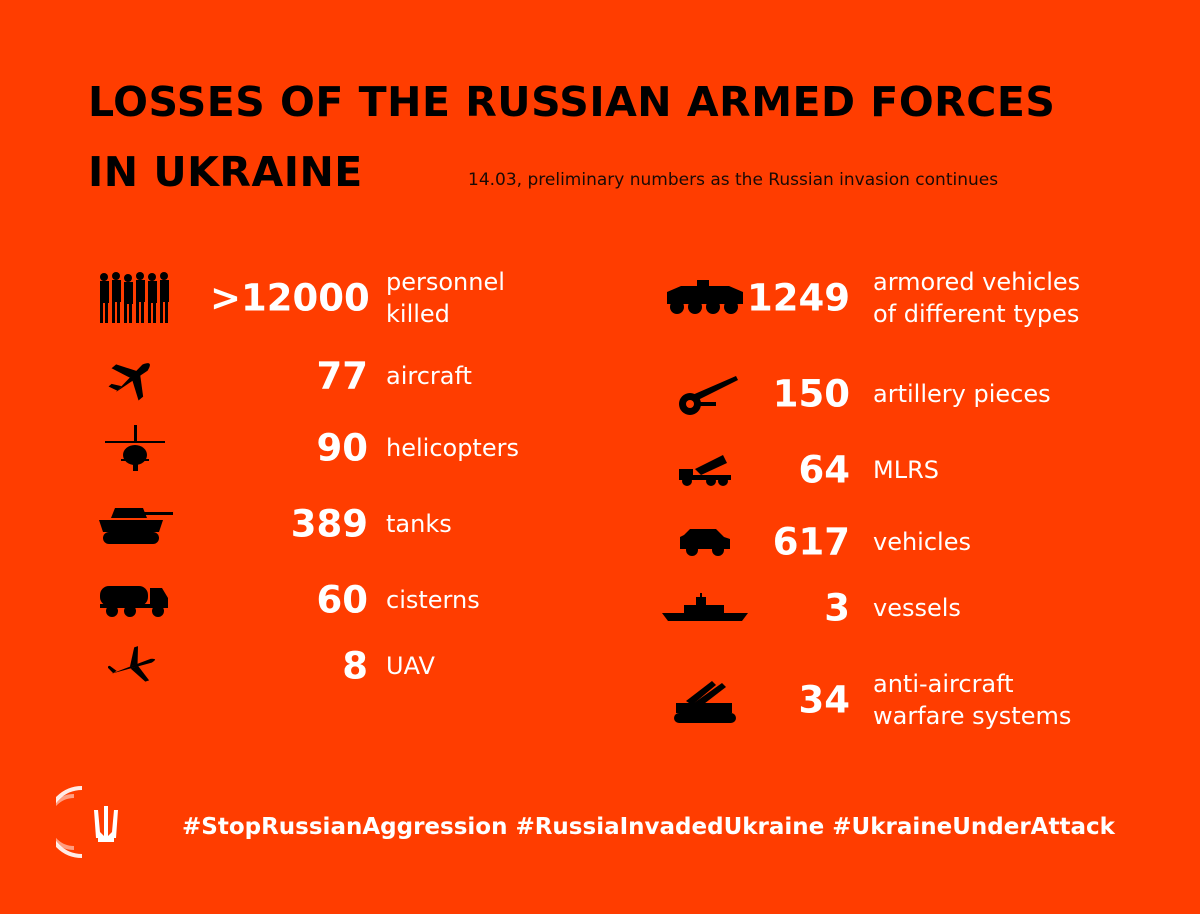 The image size is (1200, 914). What do you see at coordinates (310, 376) in the screenshot?
I see `stat-aircraft: 77 aircraft` at bounding box center [310, 376].